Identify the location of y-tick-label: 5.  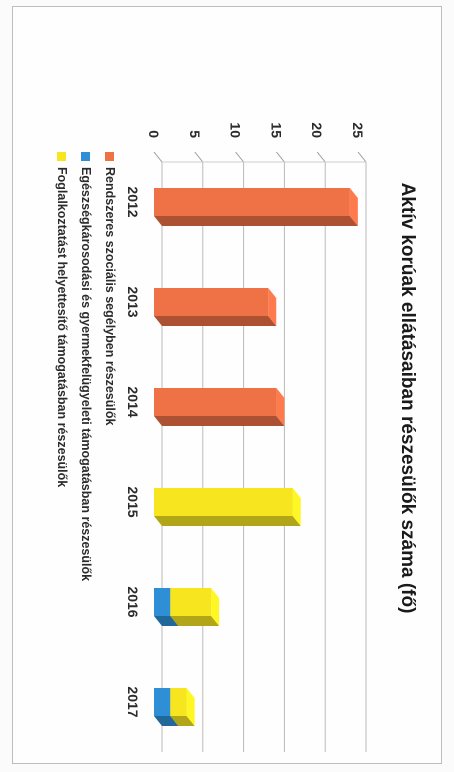
(195, 134).